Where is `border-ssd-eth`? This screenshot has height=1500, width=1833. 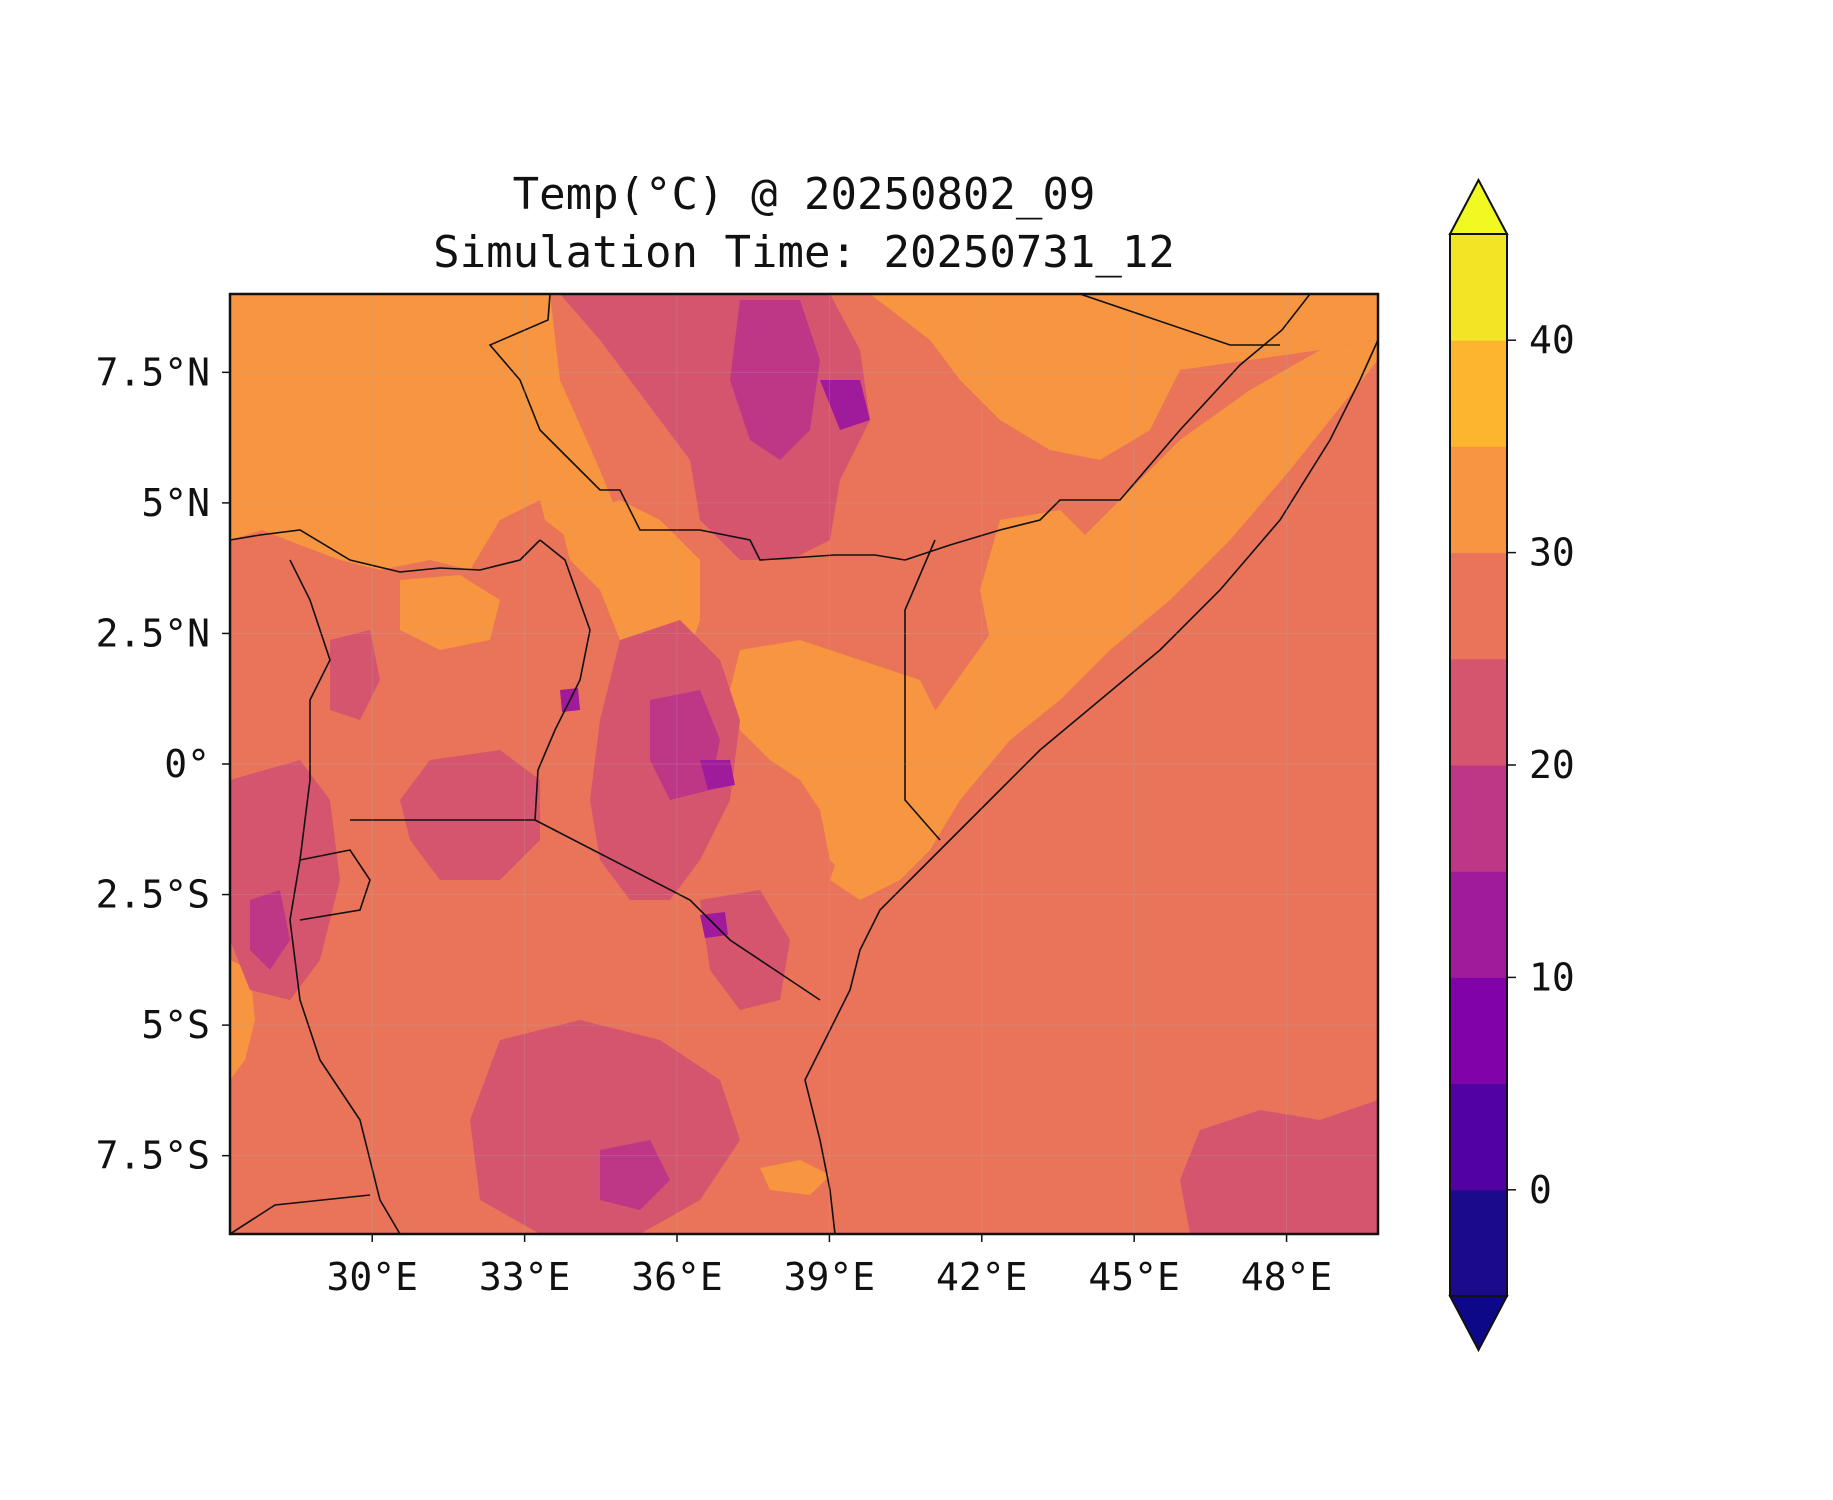
border-ssd-eth is located at coordinates (697, 427).